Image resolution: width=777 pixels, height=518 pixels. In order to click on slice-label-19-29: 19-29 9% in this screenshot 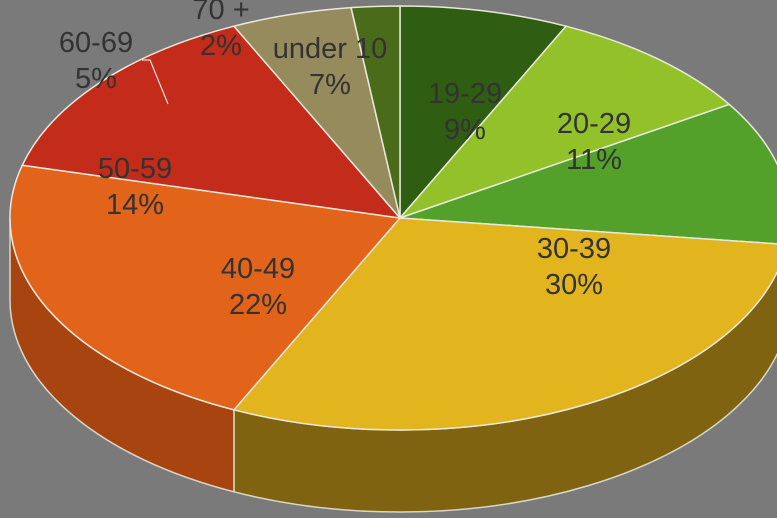, I will do `click(465, 112)`.